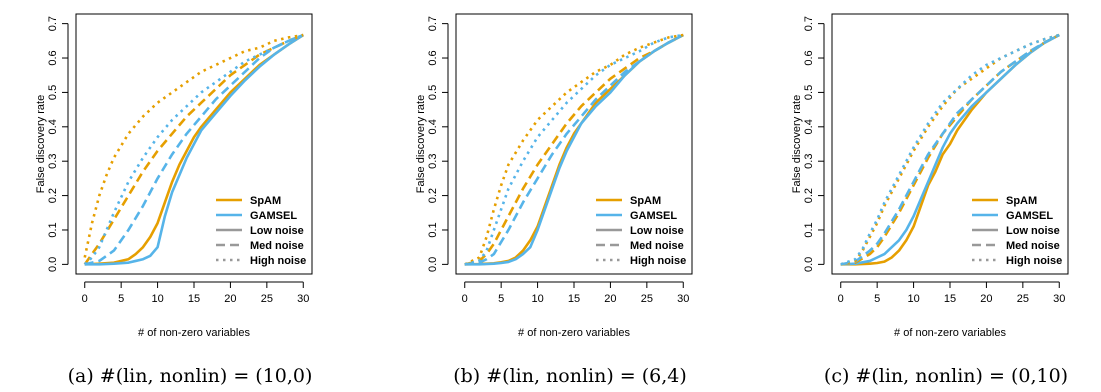 The width and height of the screenshot is (1101, 392). Describe the element at coordinates (570, 376) in the screenshot. I see `panel-caption: (b) #(lin, nonlin) = (6,4)` at that location.